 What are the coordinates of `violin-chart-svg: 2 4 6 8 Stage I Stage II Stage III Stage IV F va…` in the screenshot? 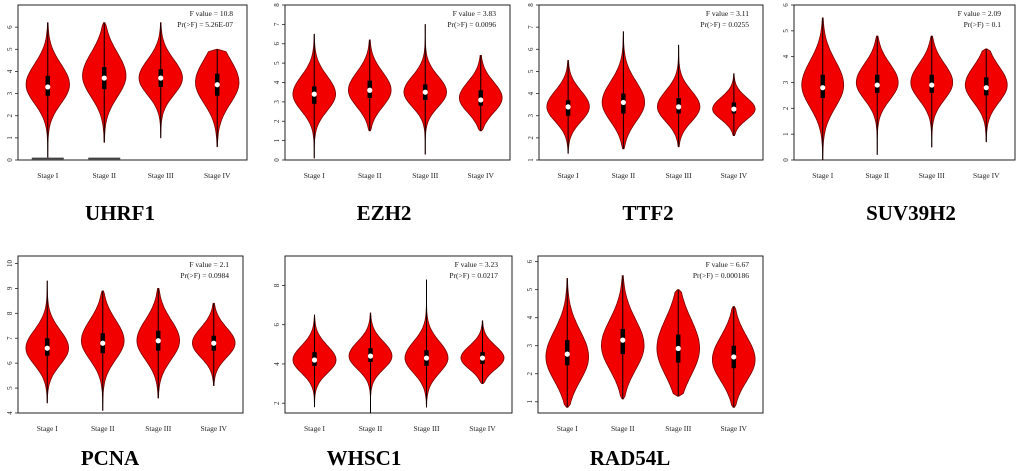 It's located at (393, 344).